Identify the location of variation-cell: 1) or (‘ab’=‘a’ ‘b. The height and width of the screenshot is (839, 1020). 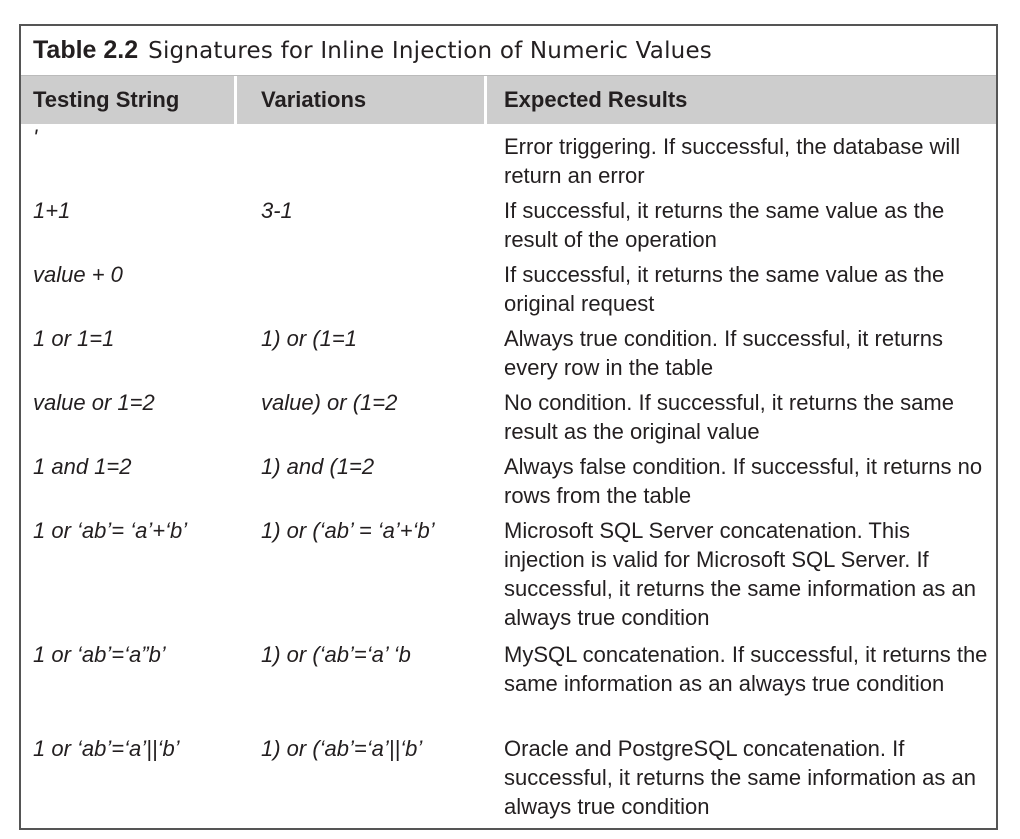
(336, 654).